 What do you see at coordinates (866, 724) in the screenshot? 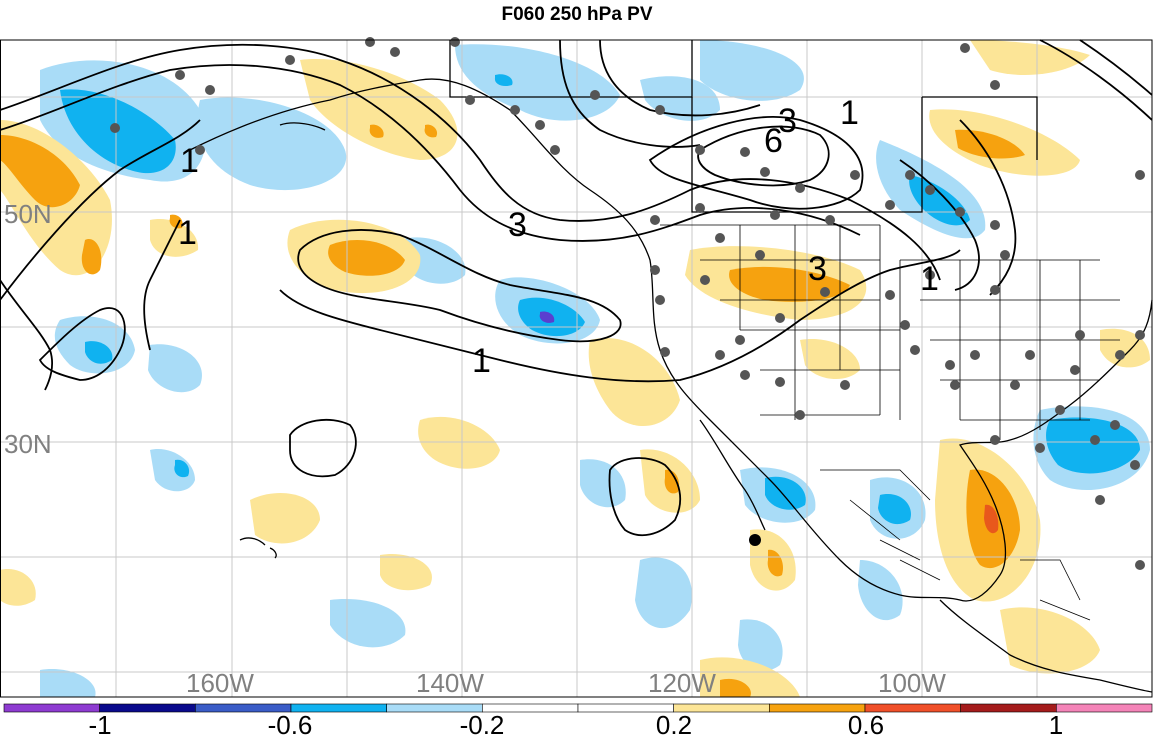
I see `colorbar-tick-label: 0.6` at bounding box center [866, 724].